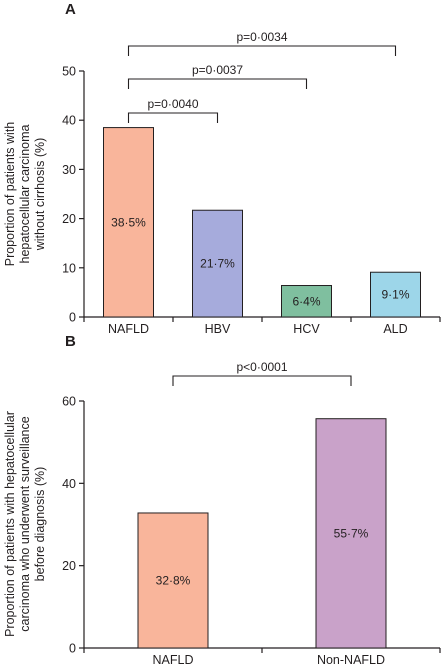 The height and width of the screenshot is (666, 444). What do you see at coordinates (69, 121) in the screenshot?
I see `a-y-tick-label: 40` at bounding box center [69, 121].